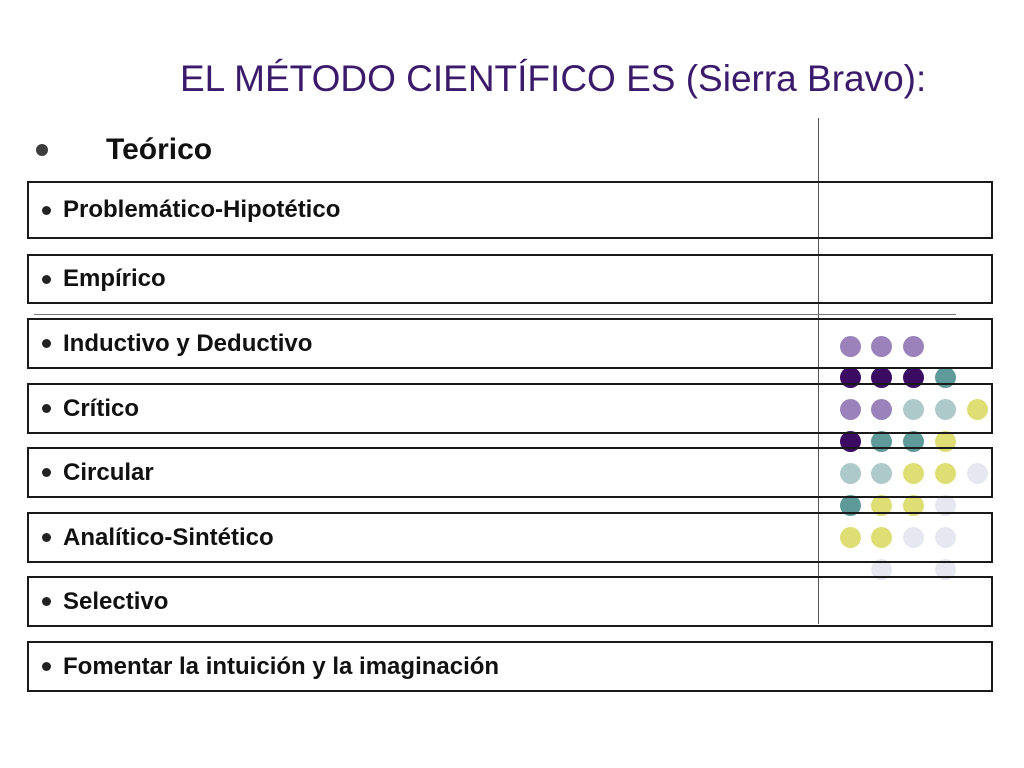 The width and height of the screenshot is (1024, 768). What do you see at coordinates (818, 371) in the screenshot?
I see `vertical-divider` at bounding box center [818, 371].